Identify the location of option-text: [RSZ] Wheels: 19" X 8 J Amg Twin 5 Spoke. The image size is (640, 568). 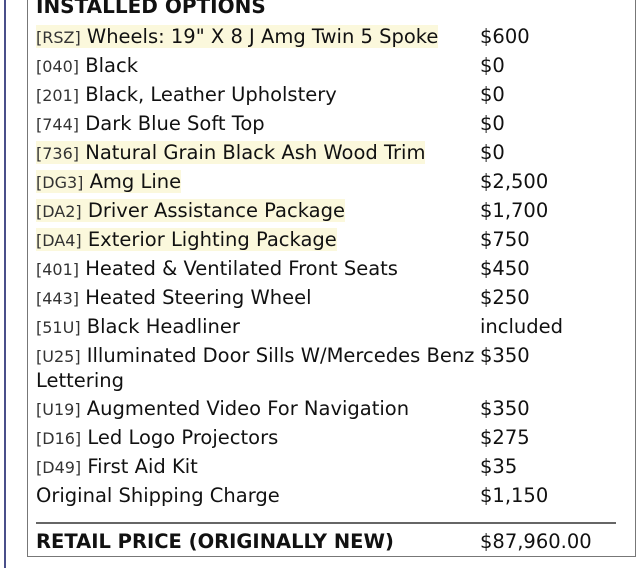
(237, 36).